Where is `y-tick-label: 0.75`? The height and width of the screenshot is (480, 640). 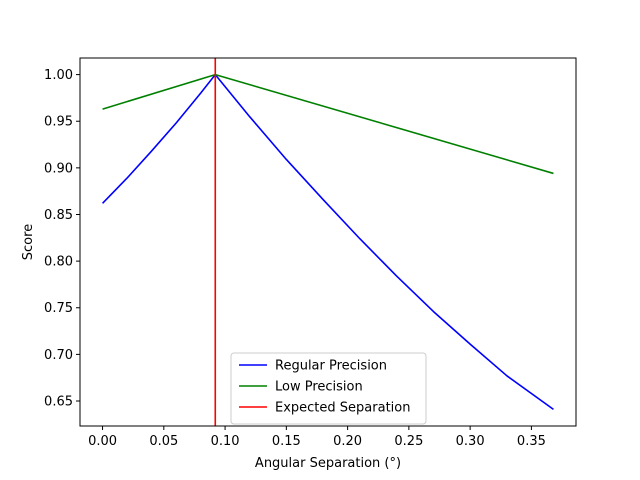 y-tick-label: 0.75 is located at coordinates (58, 308).